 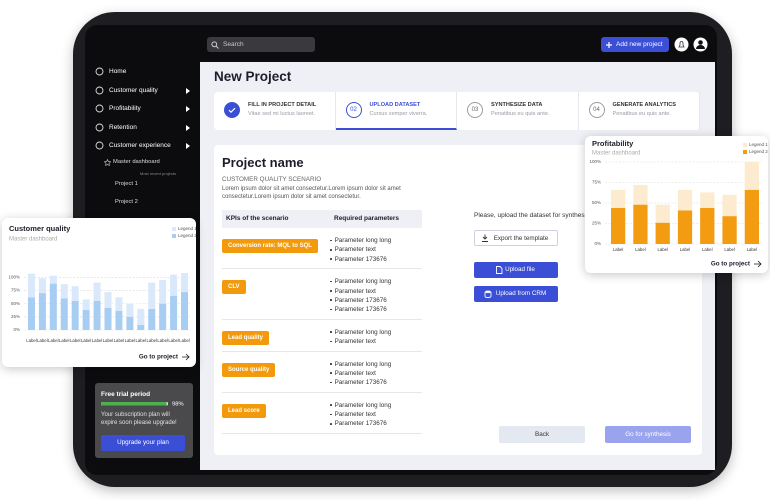 I want to click on step-title: UPLOAD DATASET, so click(x=395, y=105).